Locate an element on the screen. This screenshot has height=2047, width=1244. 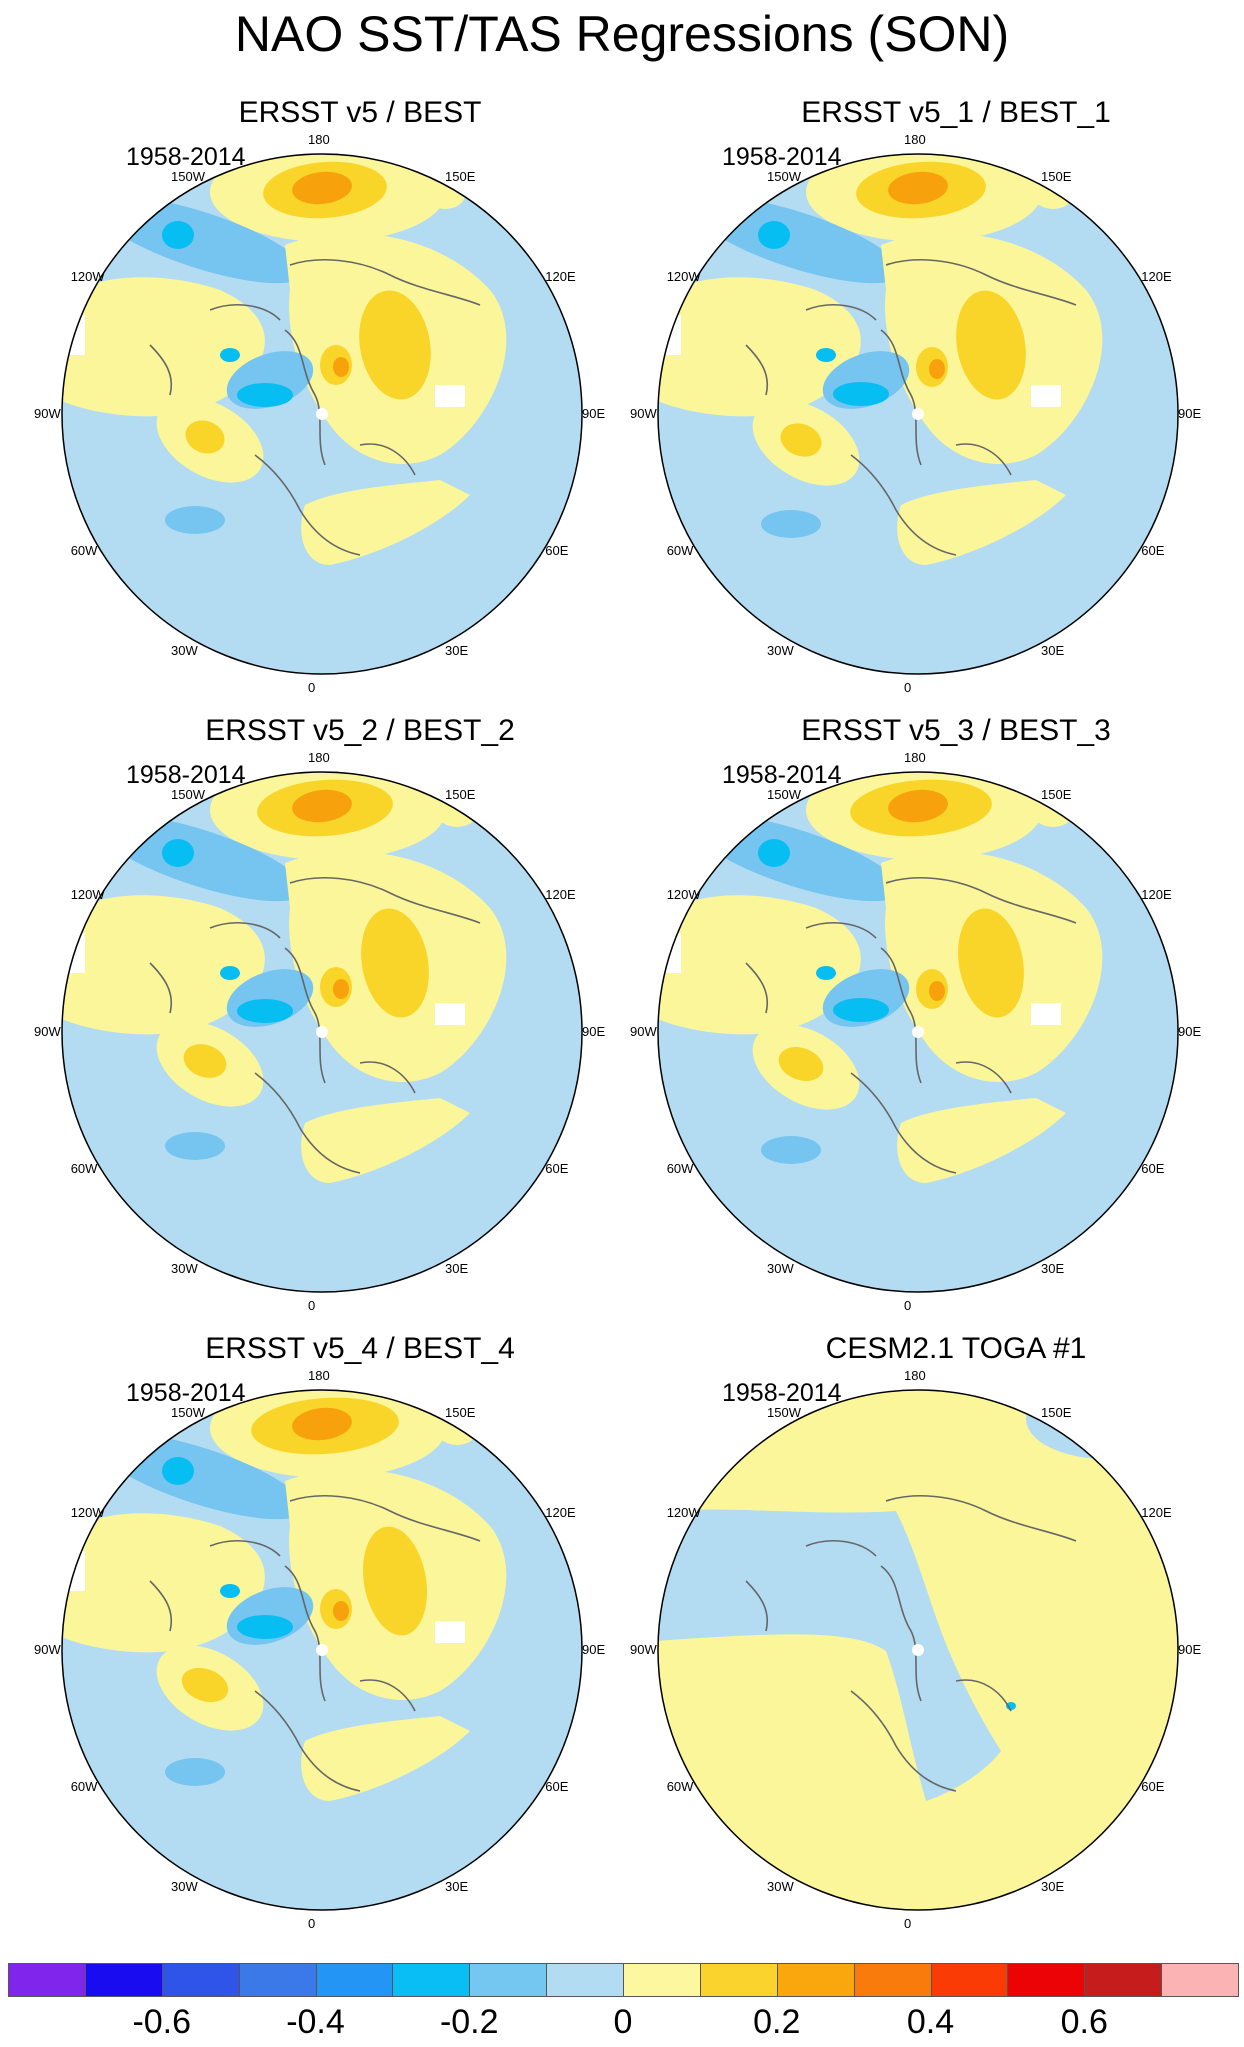
colorbar: -0.6 -0.4 -0.2 0 0.2 0.4 0.6 is located at coordinates (623, 2005).